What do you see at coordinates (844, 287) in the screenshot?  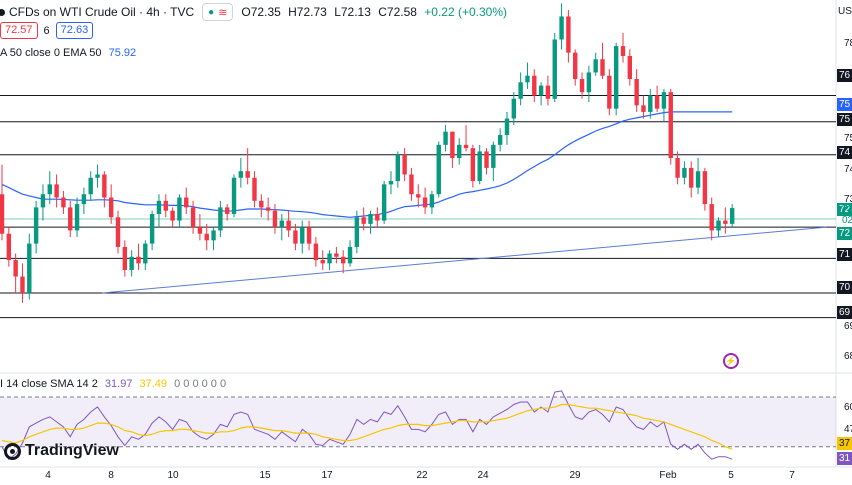 I see `price-tag: 70` at bounding box center [844, 287].